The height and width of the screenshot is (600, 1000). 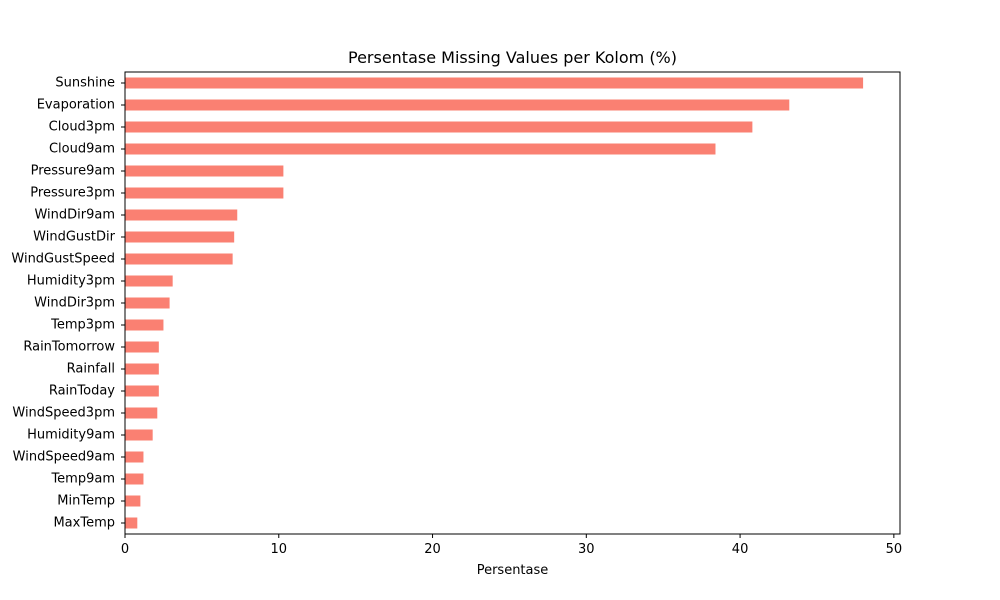 What do you see at coordinates (76, 105) in the screenshot?
I see `y-tick-label-evaporation: Evaporation` at bounding box center [76, 105].